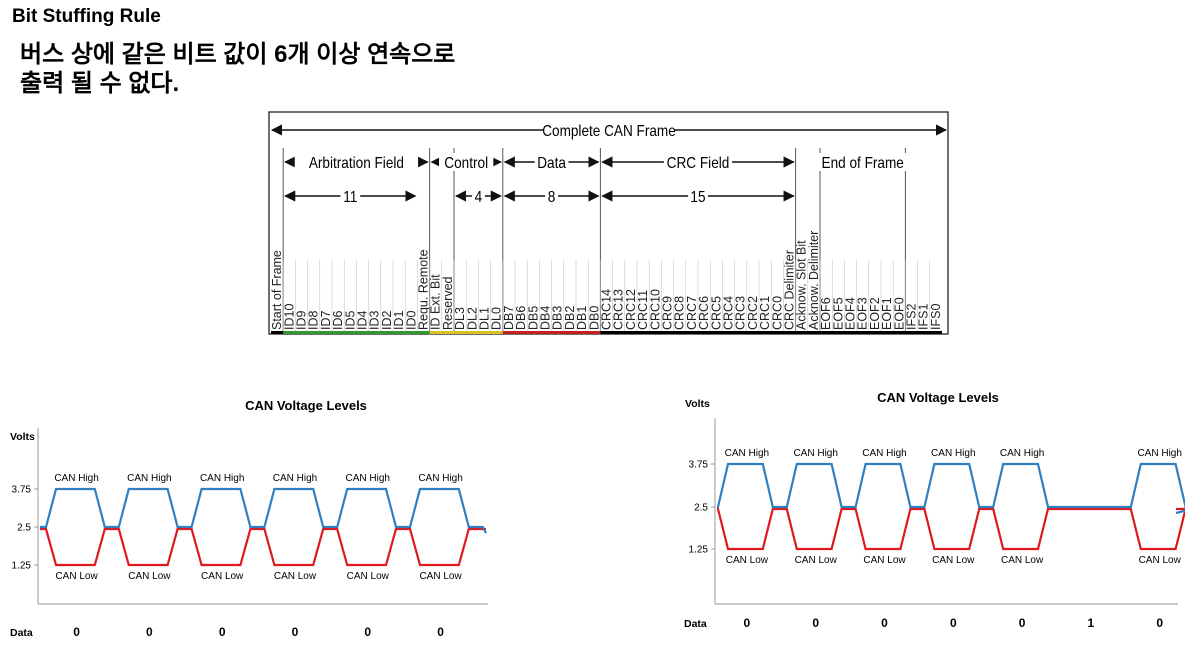 The height and width of the screenshot is (649, 1185). I want to click on complete-frame-label-bg, so click(609, 130).